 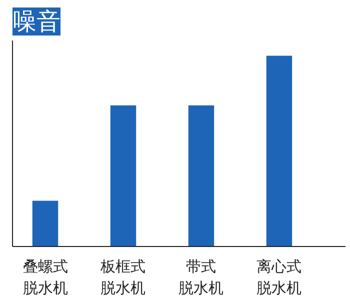 I want to click on chart-title: 噪音, so click(x=36, y=22).